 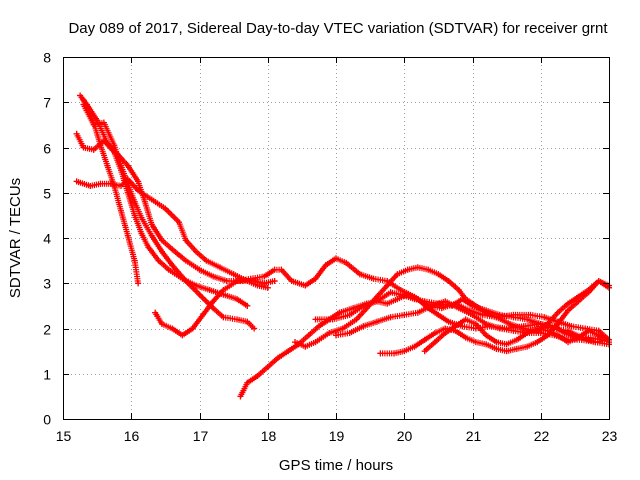 What do you see at coordinates (15, 238) in the screenshot?
I see `y-axis-label: SDTVAR / TECUs` at bounding box center [15, 238].